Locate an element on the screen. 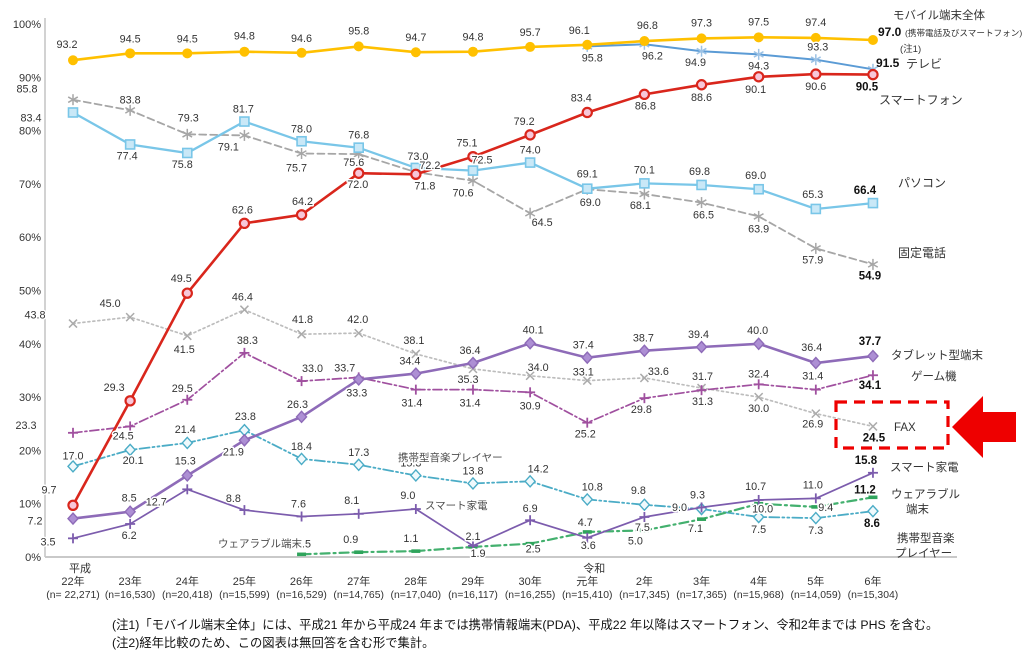 Image resolution: width=1024 pixels, height=661 pixels. data-label-smart_appliance: 6.9 is located at coordinates (530, 509).